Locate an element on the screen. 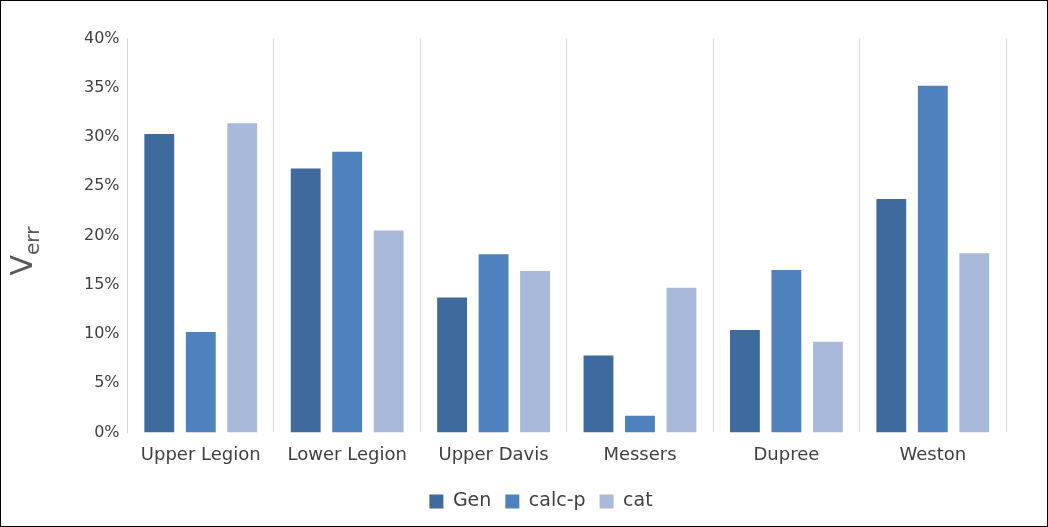 This screenshot has width=1048, height=527. x-tick-label: Upper Legion is located at coordinates (200, 453).